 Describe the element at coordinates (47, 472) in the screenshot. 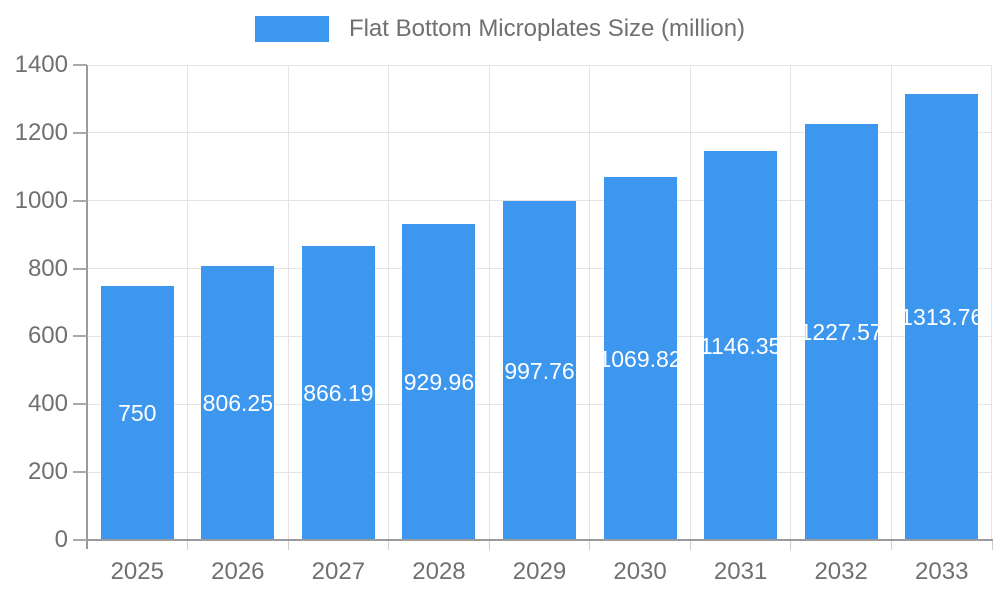

I see `y-axis-label: 200` at that location.